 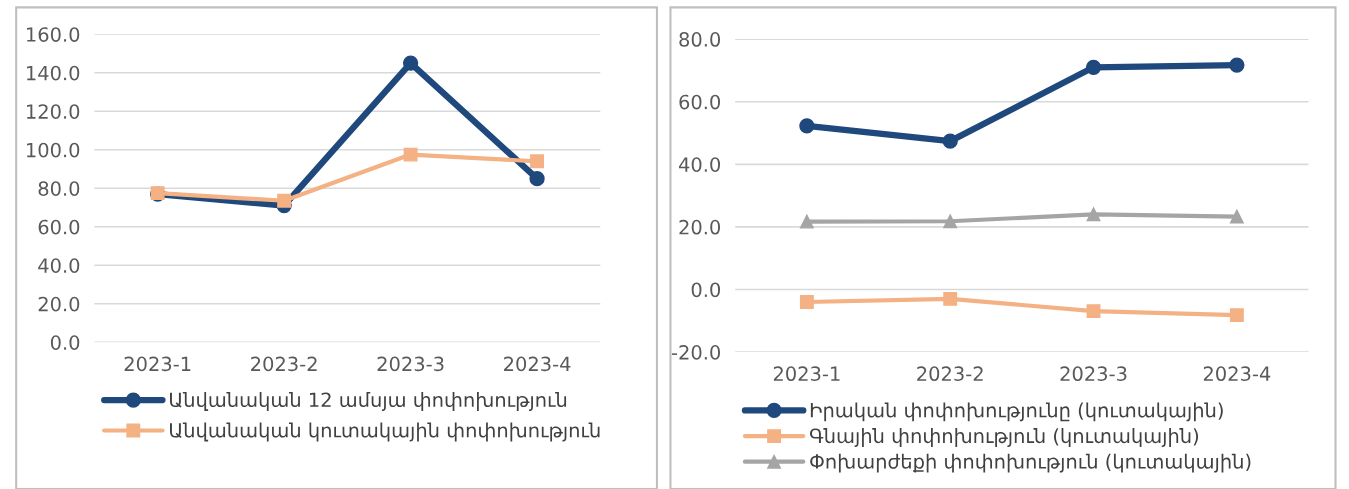 What do you see at coordinates (696, 352) in the screenshot?
I see `y-tick-label: -20.0` at bounding box center [696, 352].